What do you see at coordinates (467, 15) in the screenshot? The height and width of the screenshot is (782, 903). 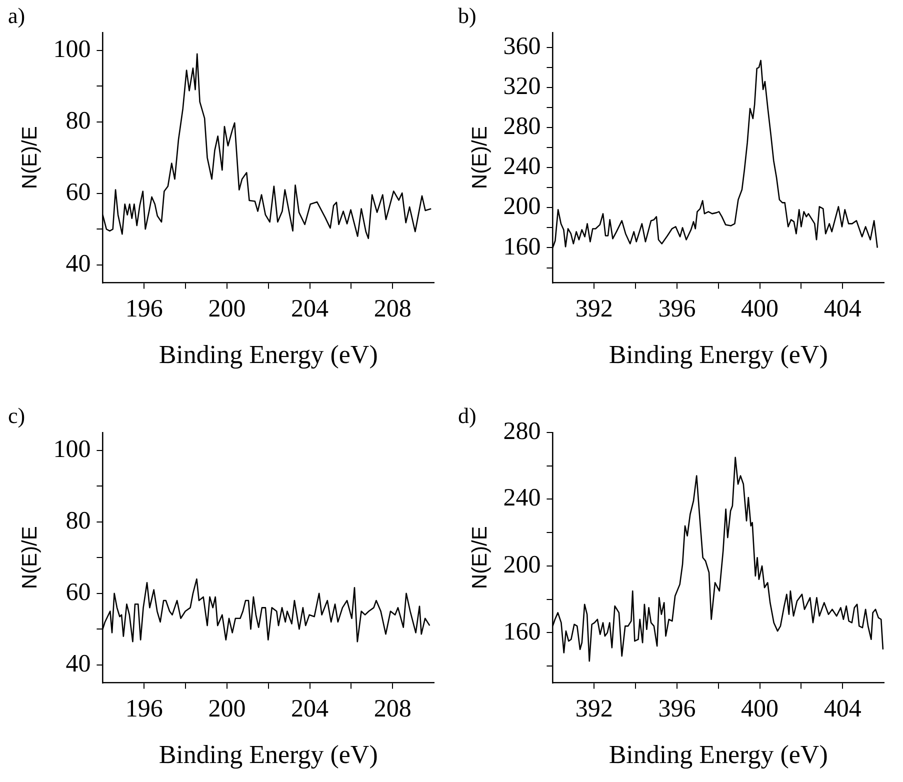 I see `chart-title: b)` at bounding box center [467, 15].